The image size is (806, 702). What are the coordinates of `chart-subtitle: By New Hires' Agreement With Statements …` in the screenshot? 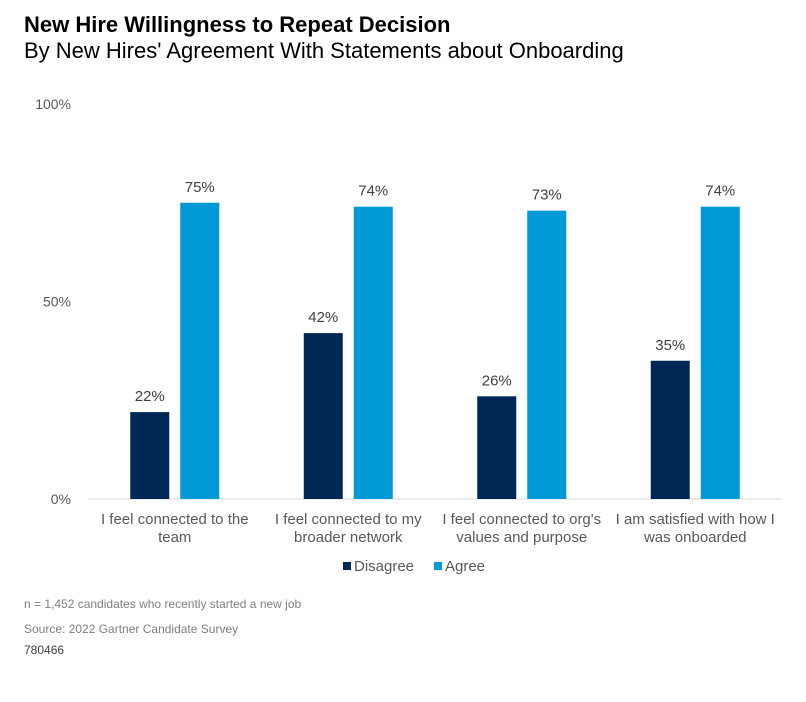 It's located at (324, 50).